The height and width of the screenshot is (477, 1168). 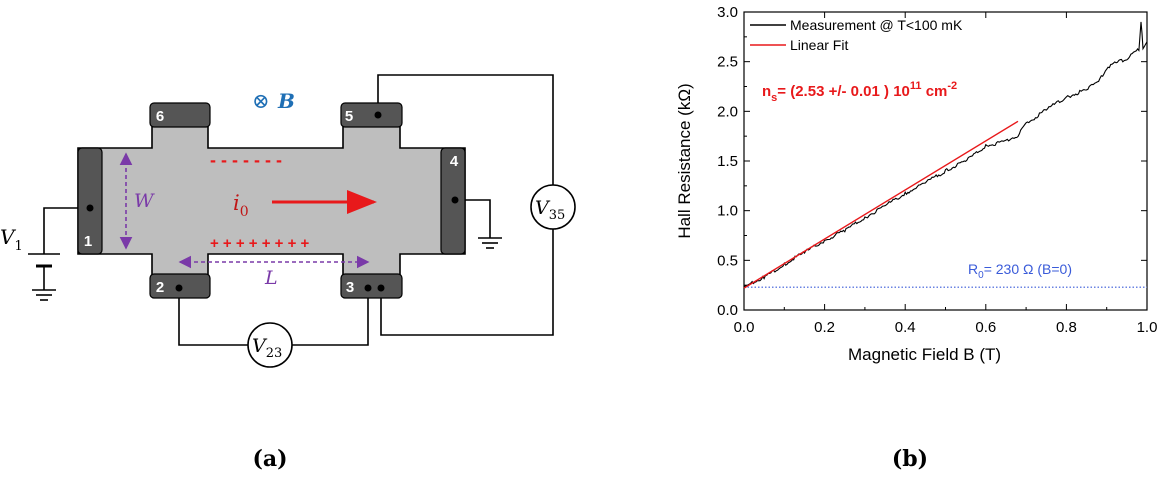 What do you see at coordinates (246, 160) in the screenshot?
I see `negative-charges: - - - - - - -` at bounding box center [246, 160].